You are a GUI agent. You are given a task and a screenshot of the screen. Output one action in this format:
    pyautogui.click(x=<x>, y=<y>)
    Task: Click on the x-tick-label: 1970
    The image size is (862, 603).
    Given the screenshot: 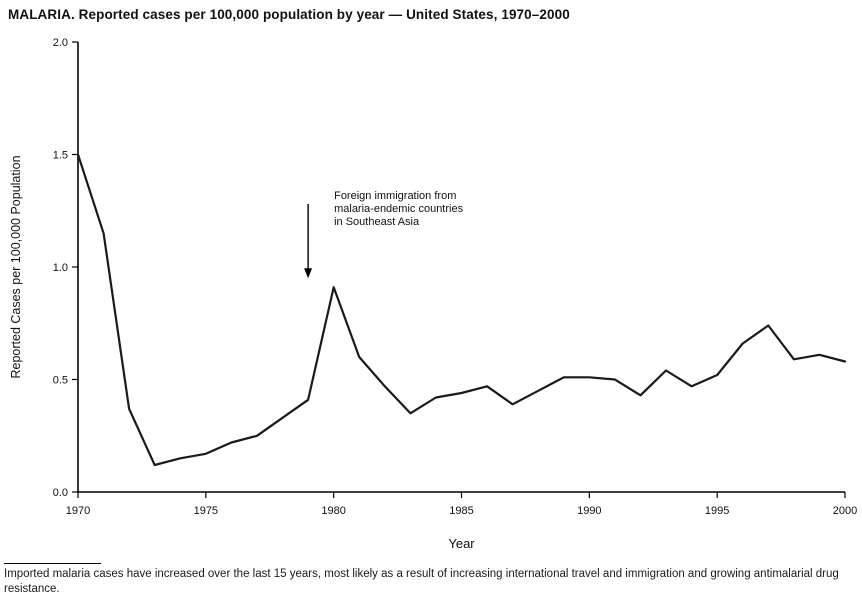 What is the action you would take?
    pyautogui.click(x=78, y=511)
    